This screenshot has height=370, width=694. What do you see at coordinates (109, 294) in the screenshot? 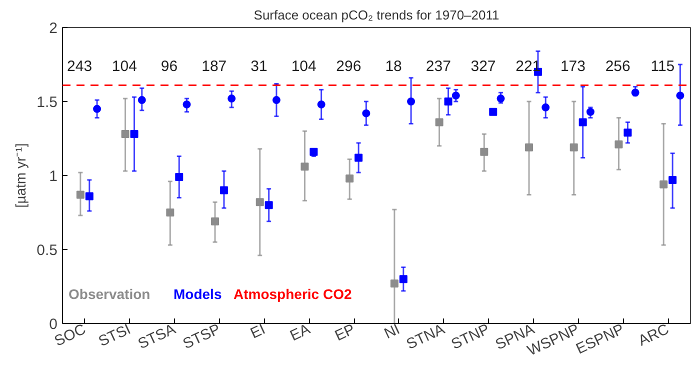
I see `text: Observation` at bounding box center [109, 294].